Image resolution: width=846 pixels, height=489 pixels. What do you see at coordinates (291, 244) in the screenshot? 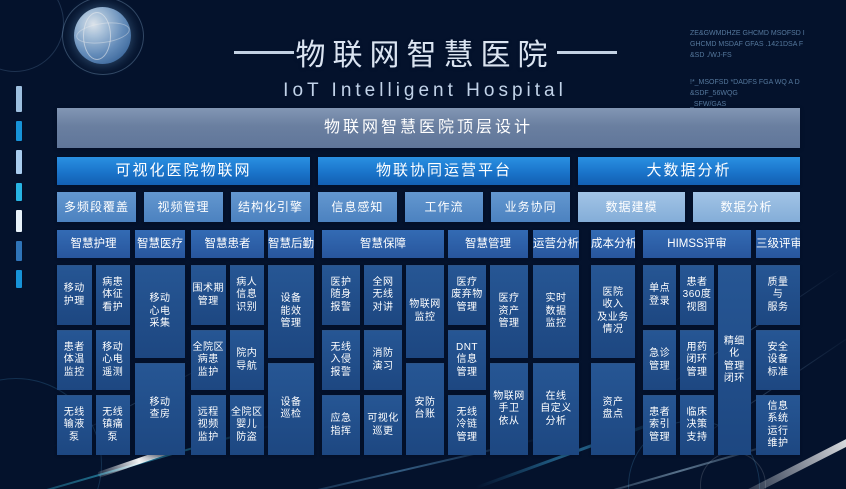
I see `category-header: 智慧后勤` at bounding box center [291, 244].